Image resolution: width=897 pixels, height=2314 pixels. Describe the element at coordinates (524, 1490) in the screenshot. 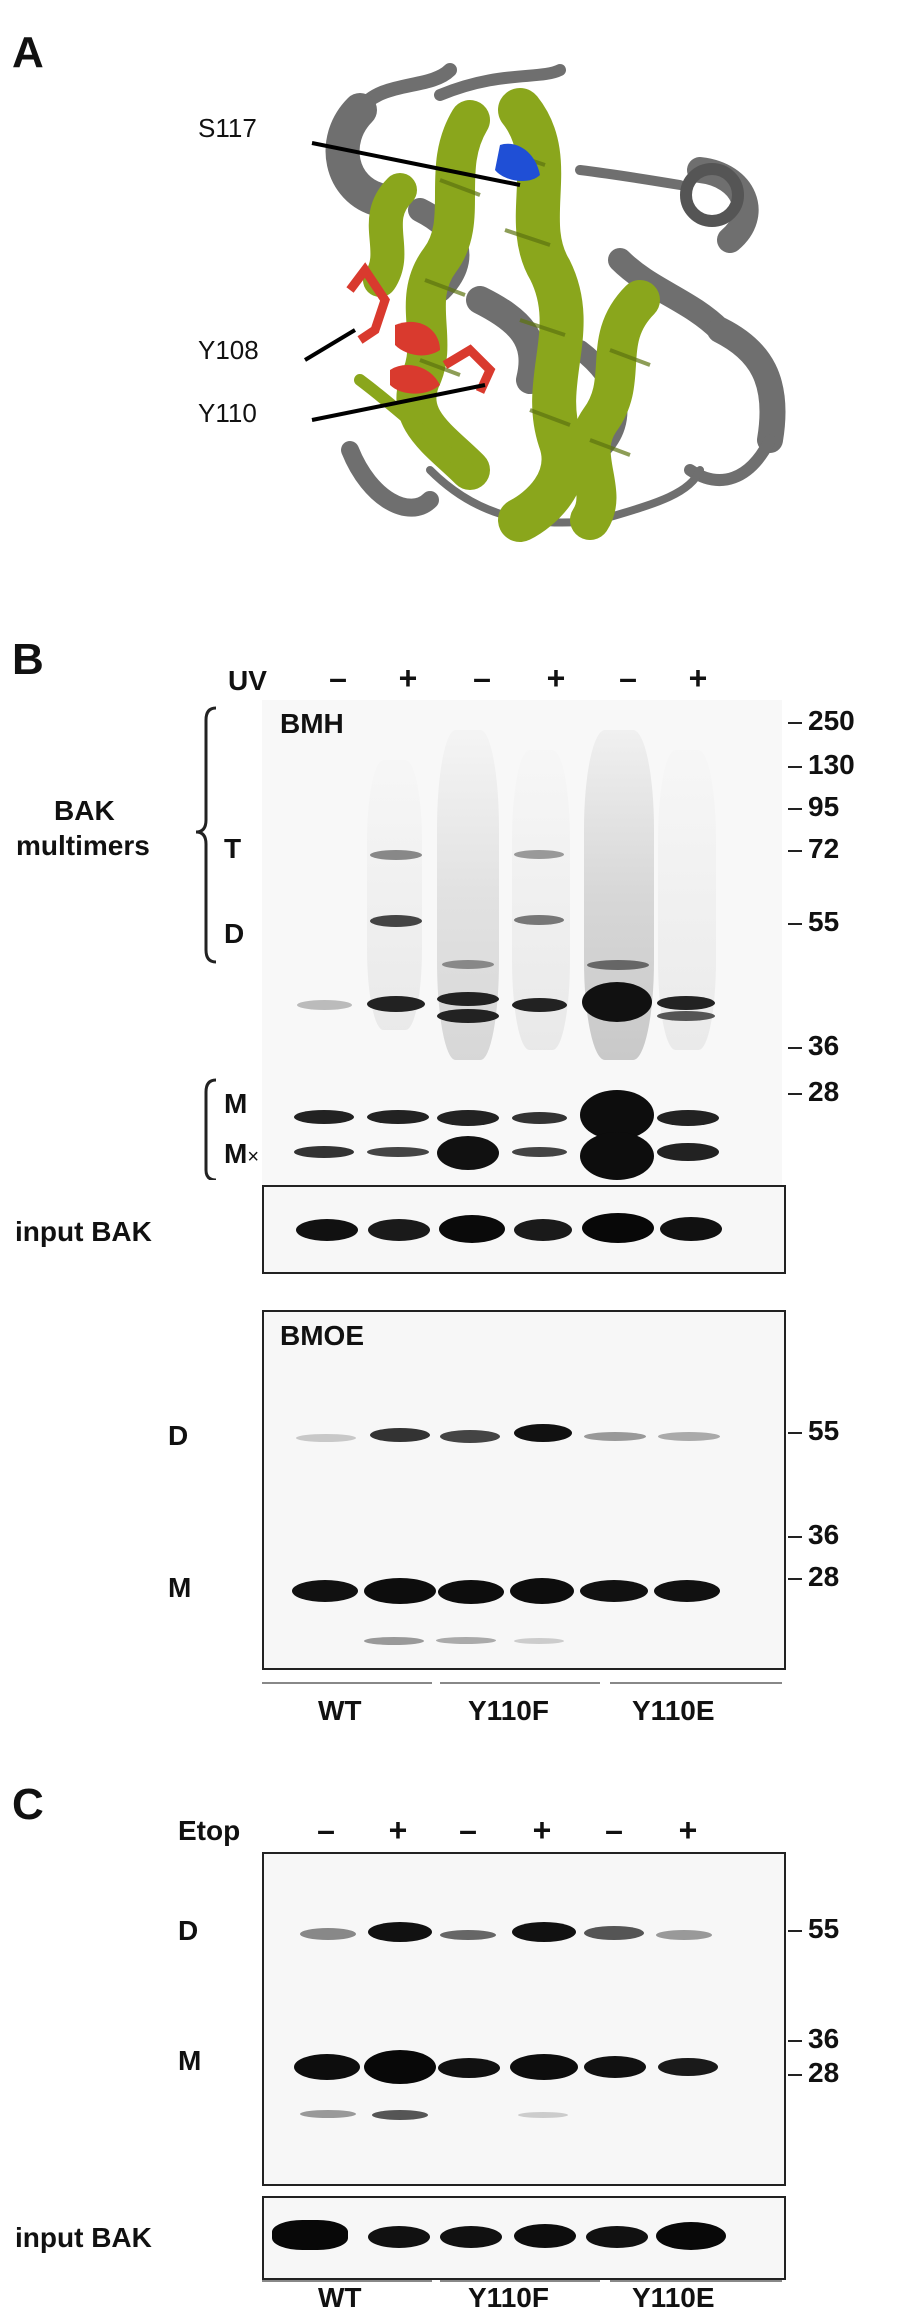

I see `bmoe-blot` at that location.